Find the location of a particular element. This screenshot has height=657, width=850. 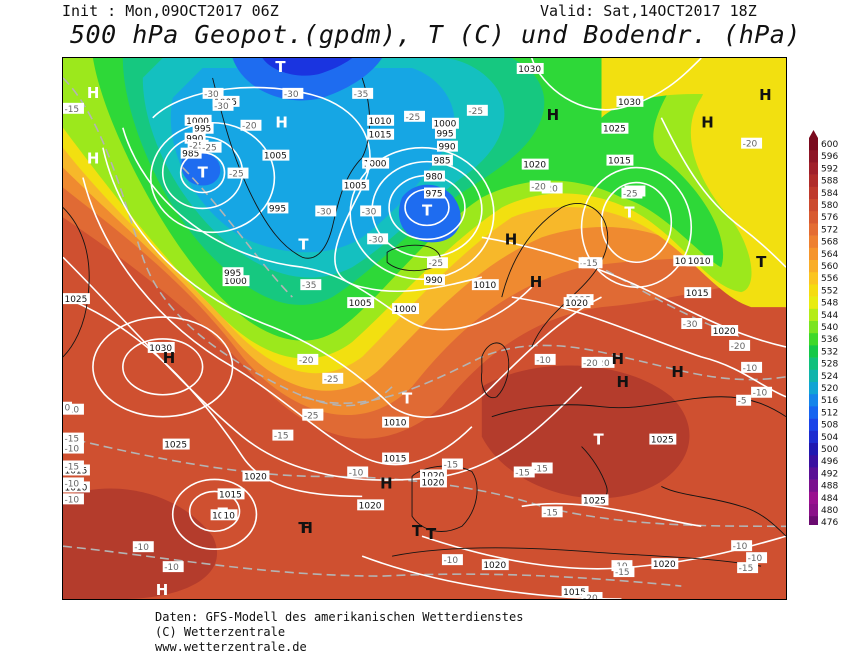

coast-europe is located at coordinates (638, 407).